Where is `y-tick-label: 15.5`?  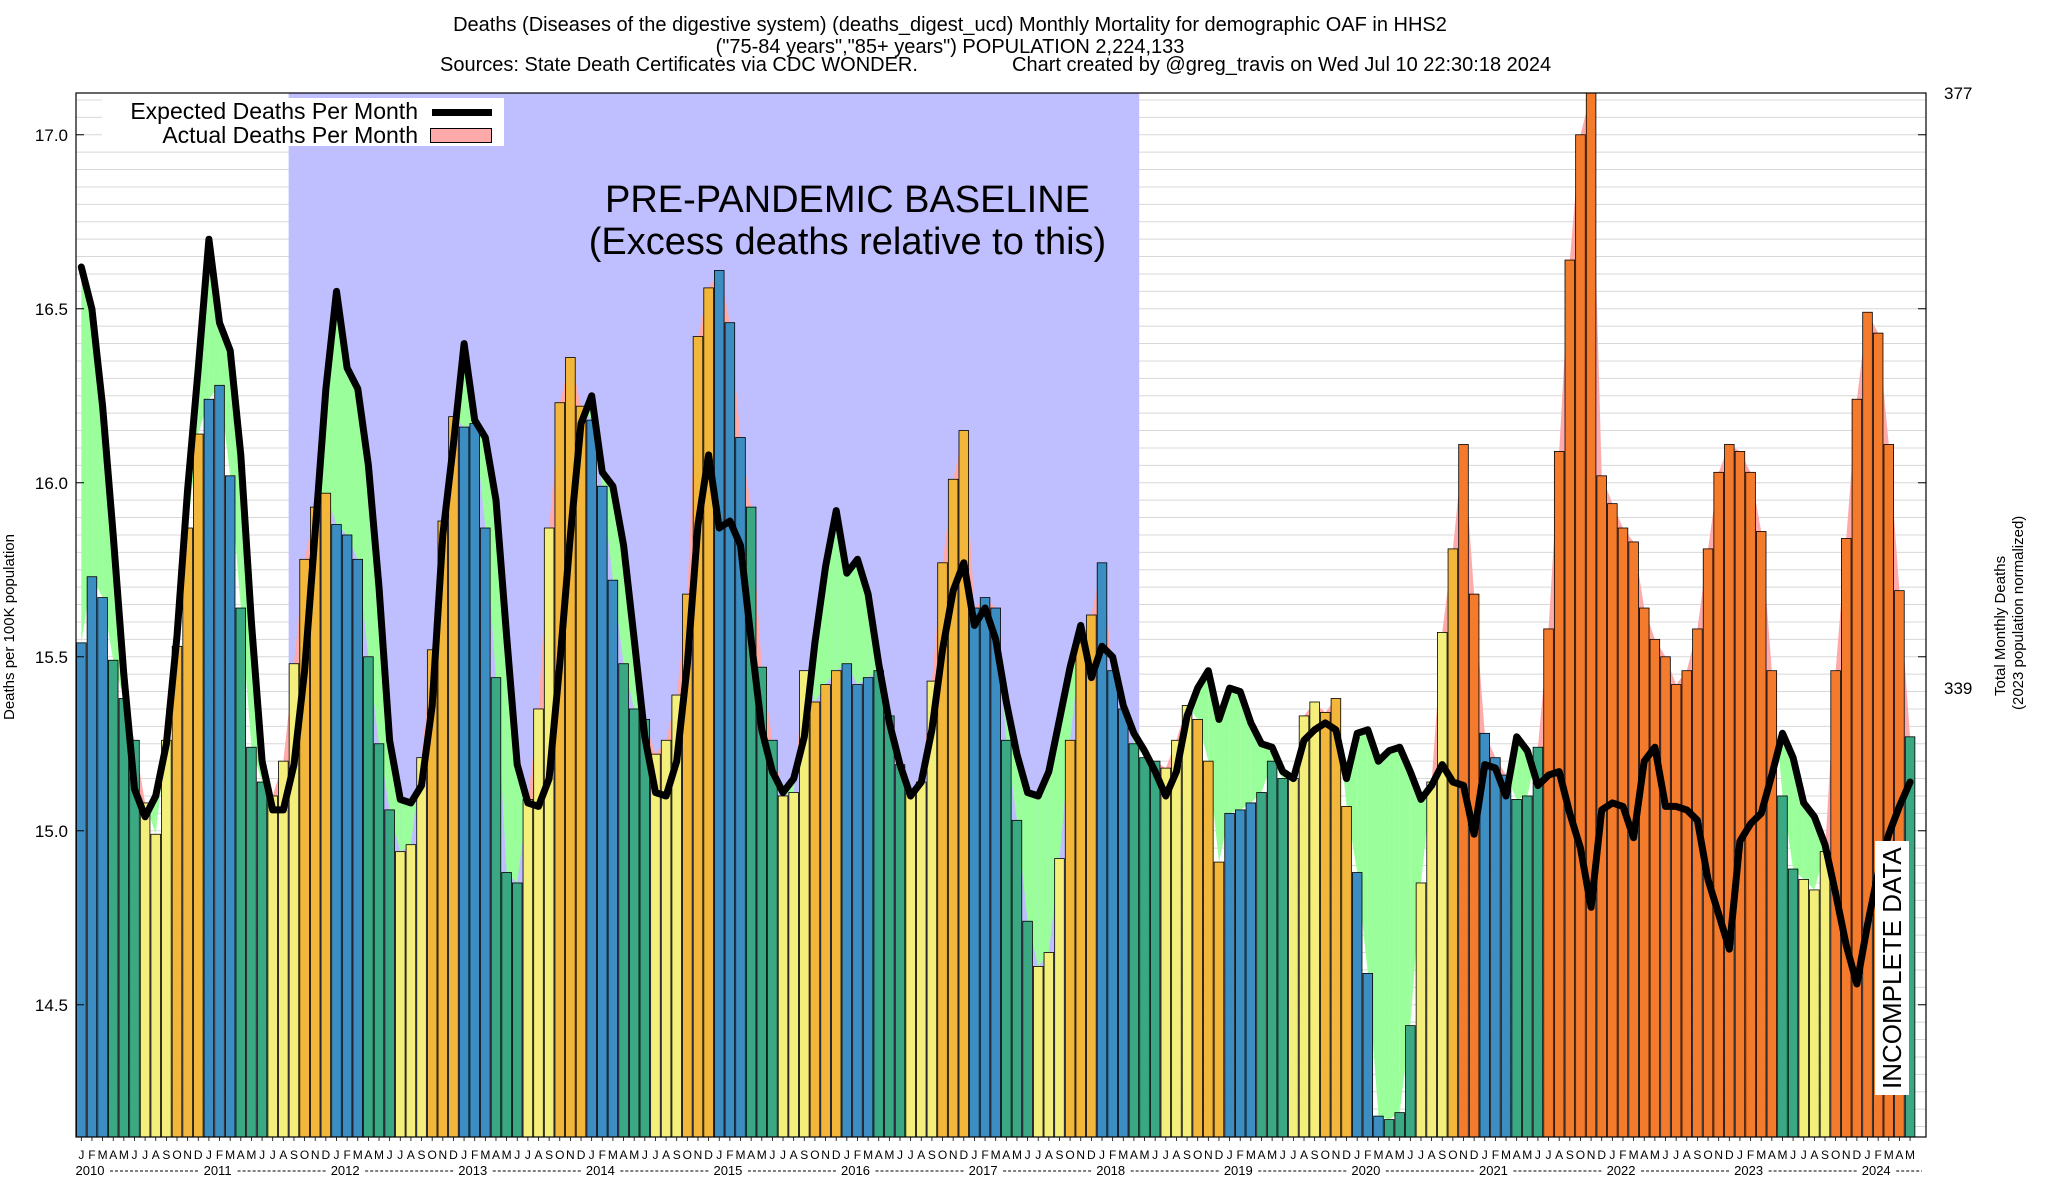 y-tick-label: 15.5 is located at coordinates (51, 657).